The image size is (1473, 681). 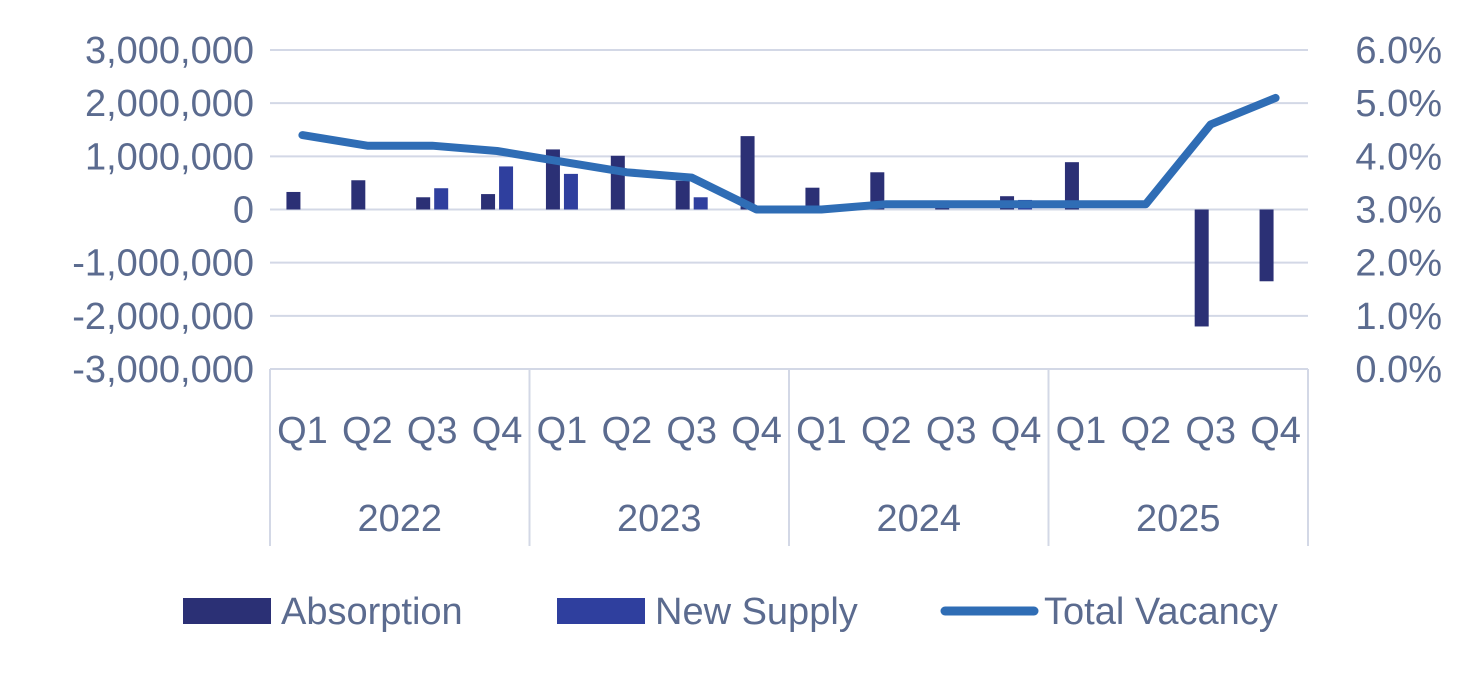 I want to click on legend: Absorption New Supply Total Vacancy, so click(x=730, y=612).